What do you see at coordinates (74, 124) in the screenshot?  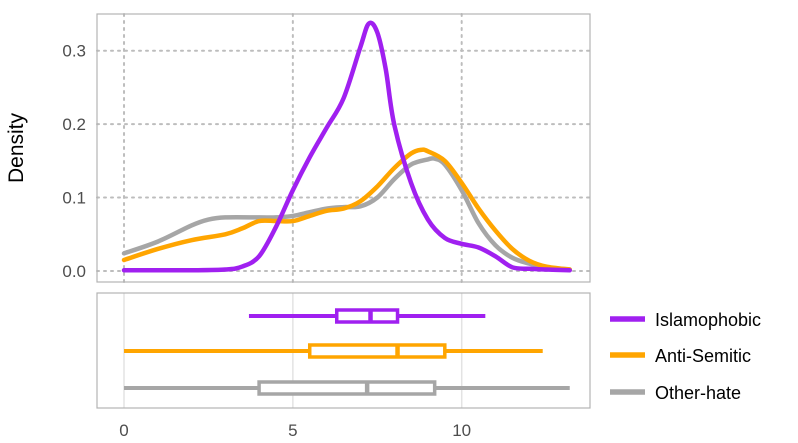 I see `y-tick-label: 0.2` at bounding box center [74, 124].